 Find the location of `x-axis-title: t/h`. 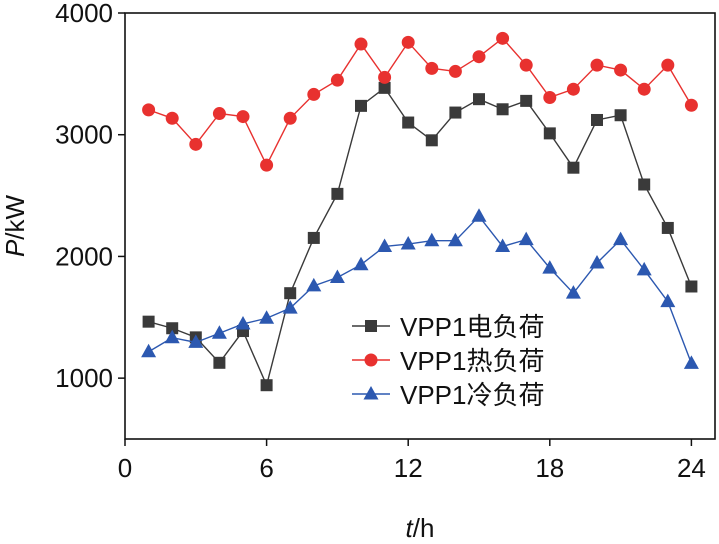

x-axis-title: t/h is located at coordinates (420, 528).